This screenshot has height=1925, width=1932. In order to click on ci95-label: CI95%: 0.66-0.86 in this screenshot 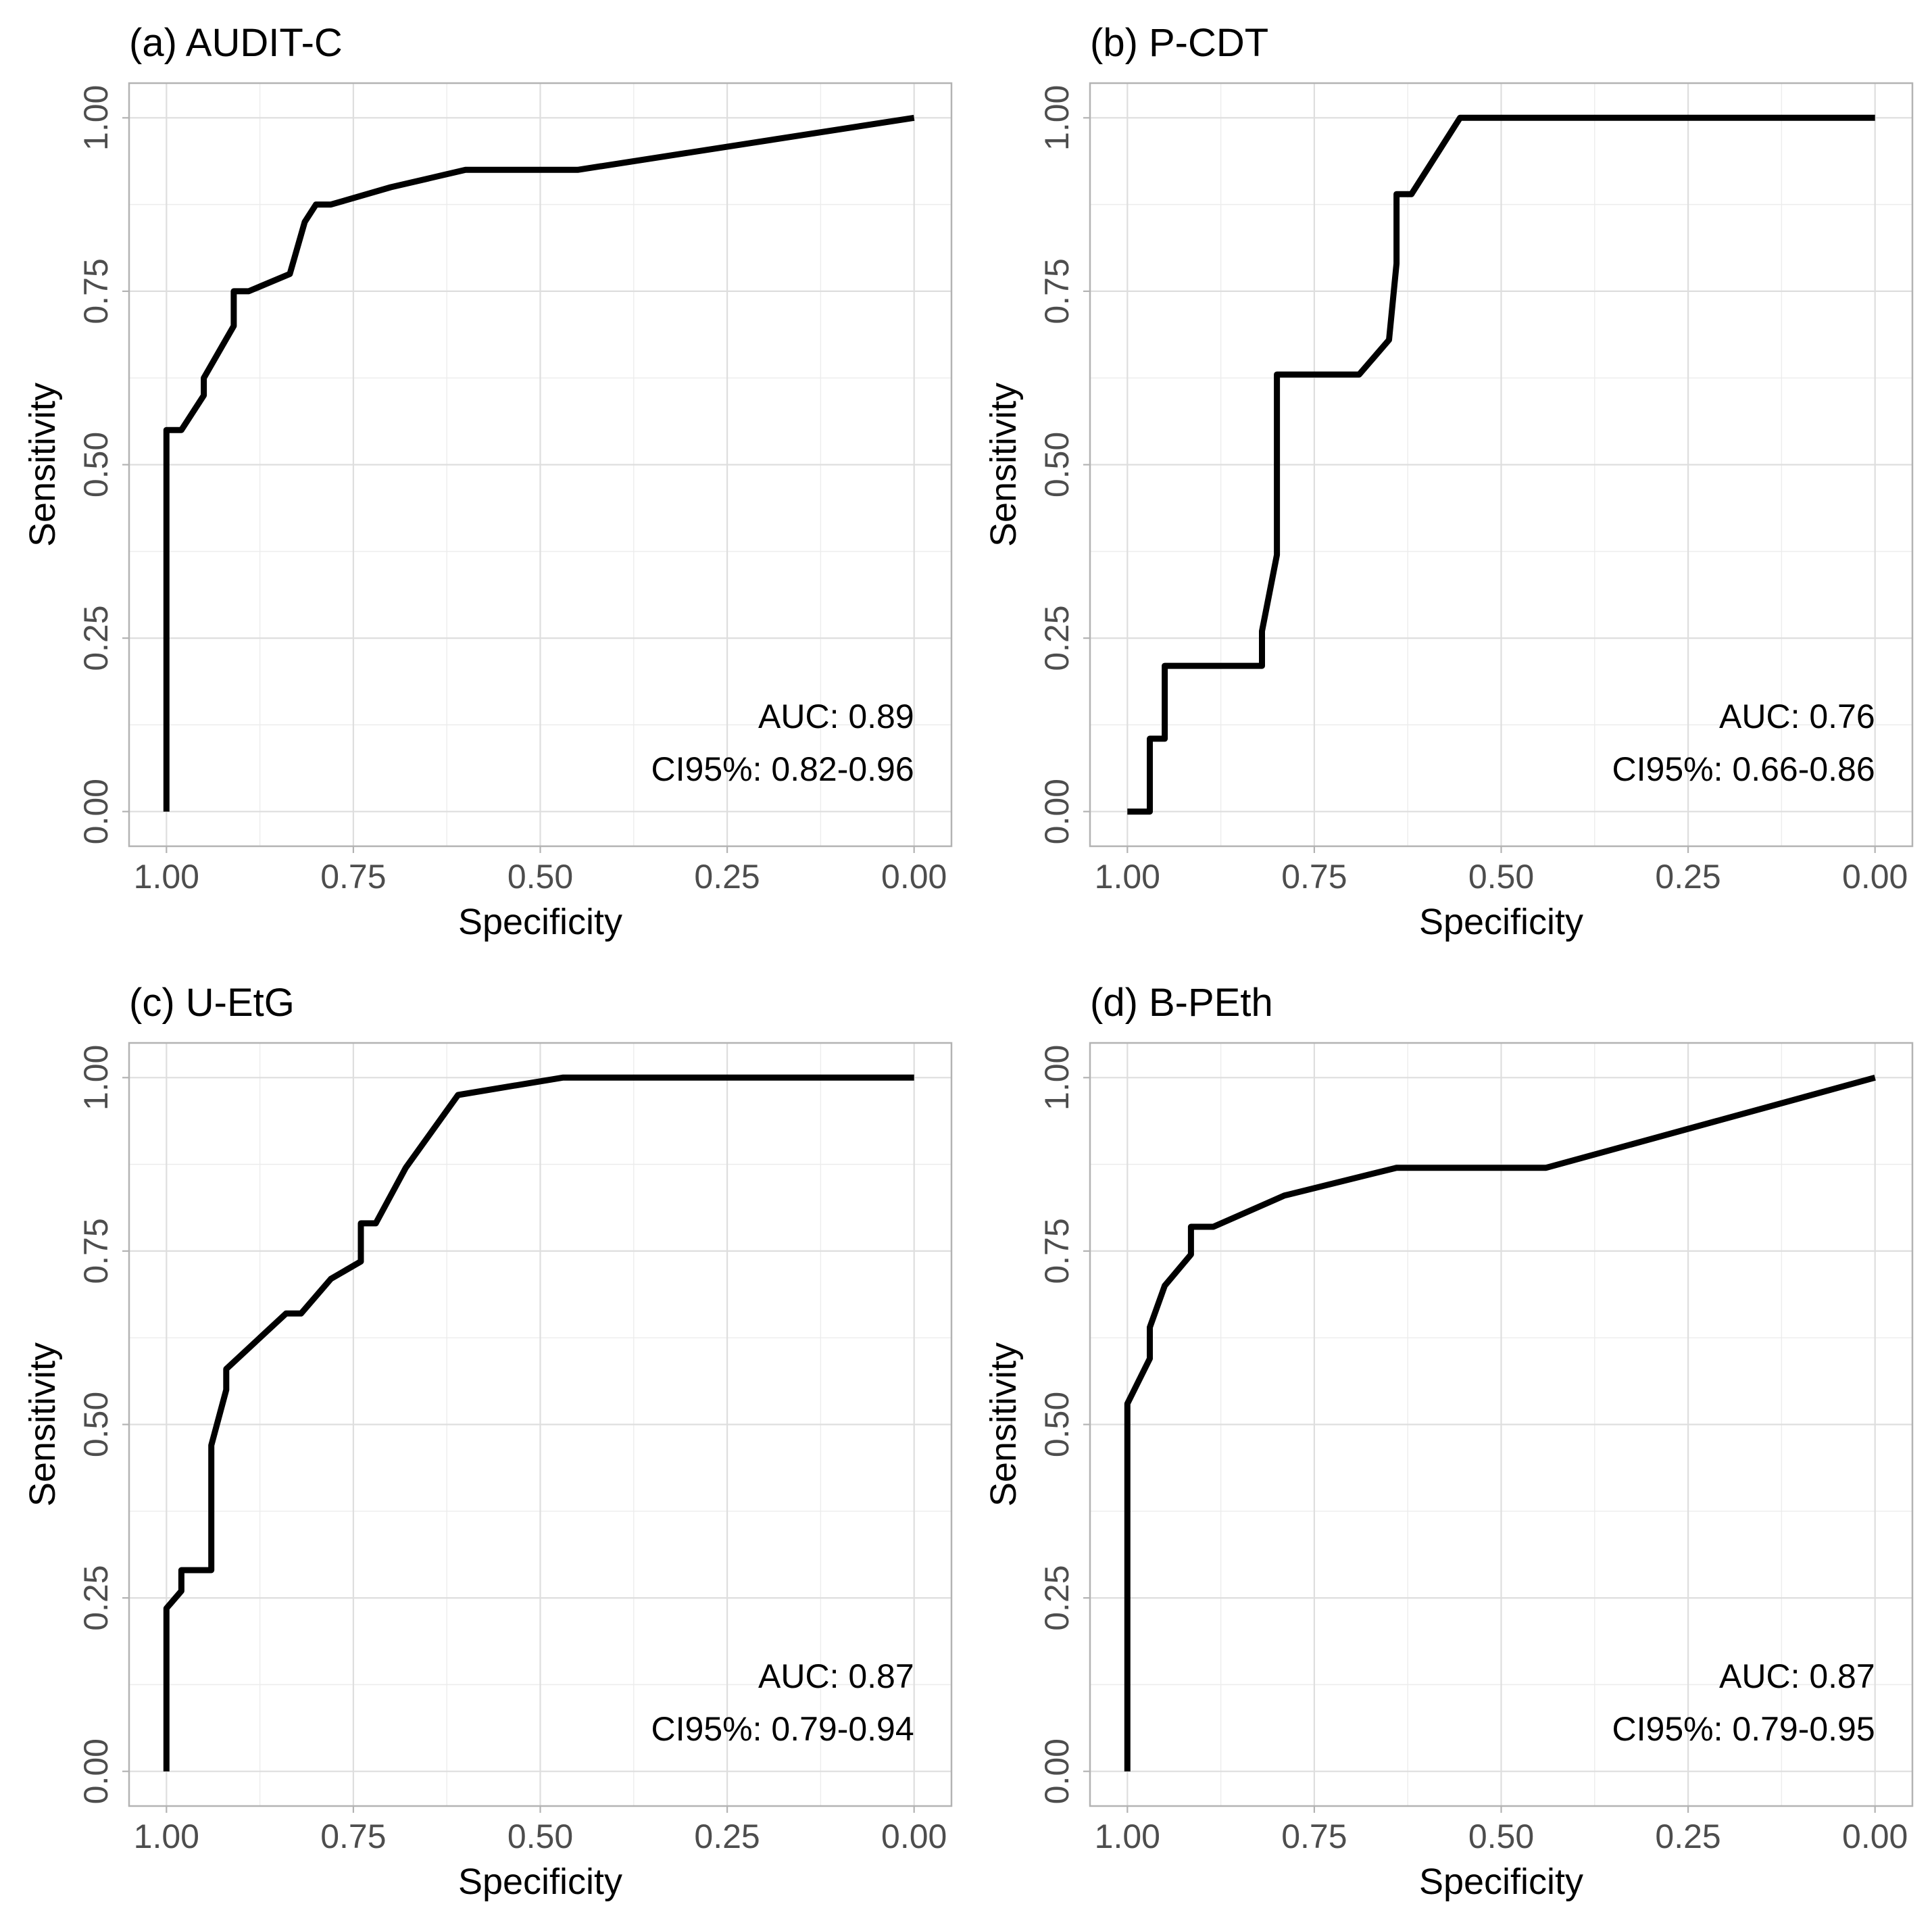, I will do `click(1743, 769)`.